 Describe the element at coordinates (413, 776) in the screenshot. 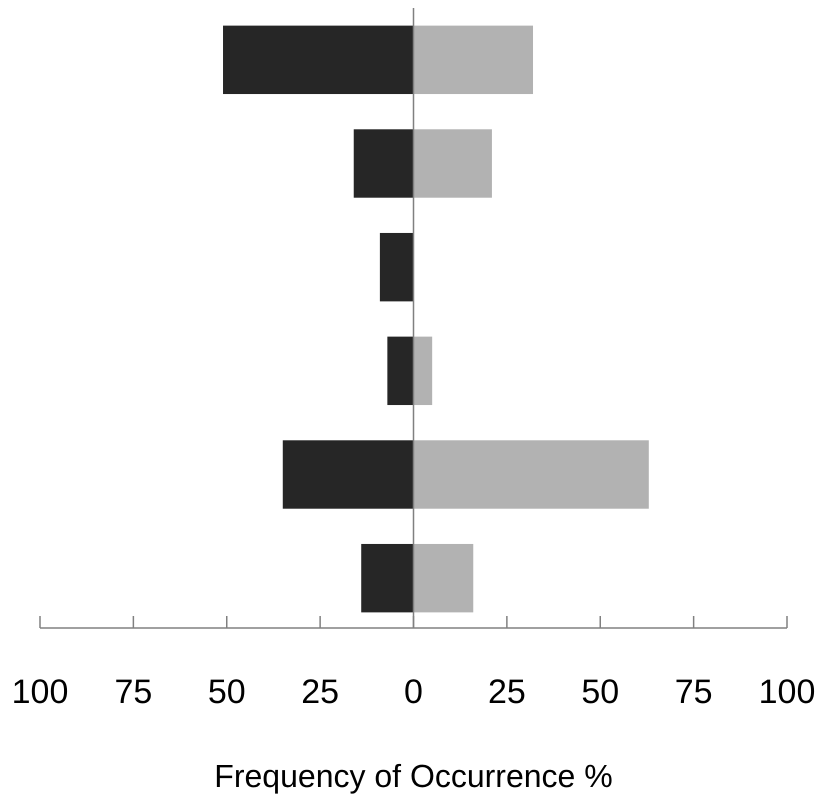

I see `x-axis-title: Frequency of Occurrence %` at that location.